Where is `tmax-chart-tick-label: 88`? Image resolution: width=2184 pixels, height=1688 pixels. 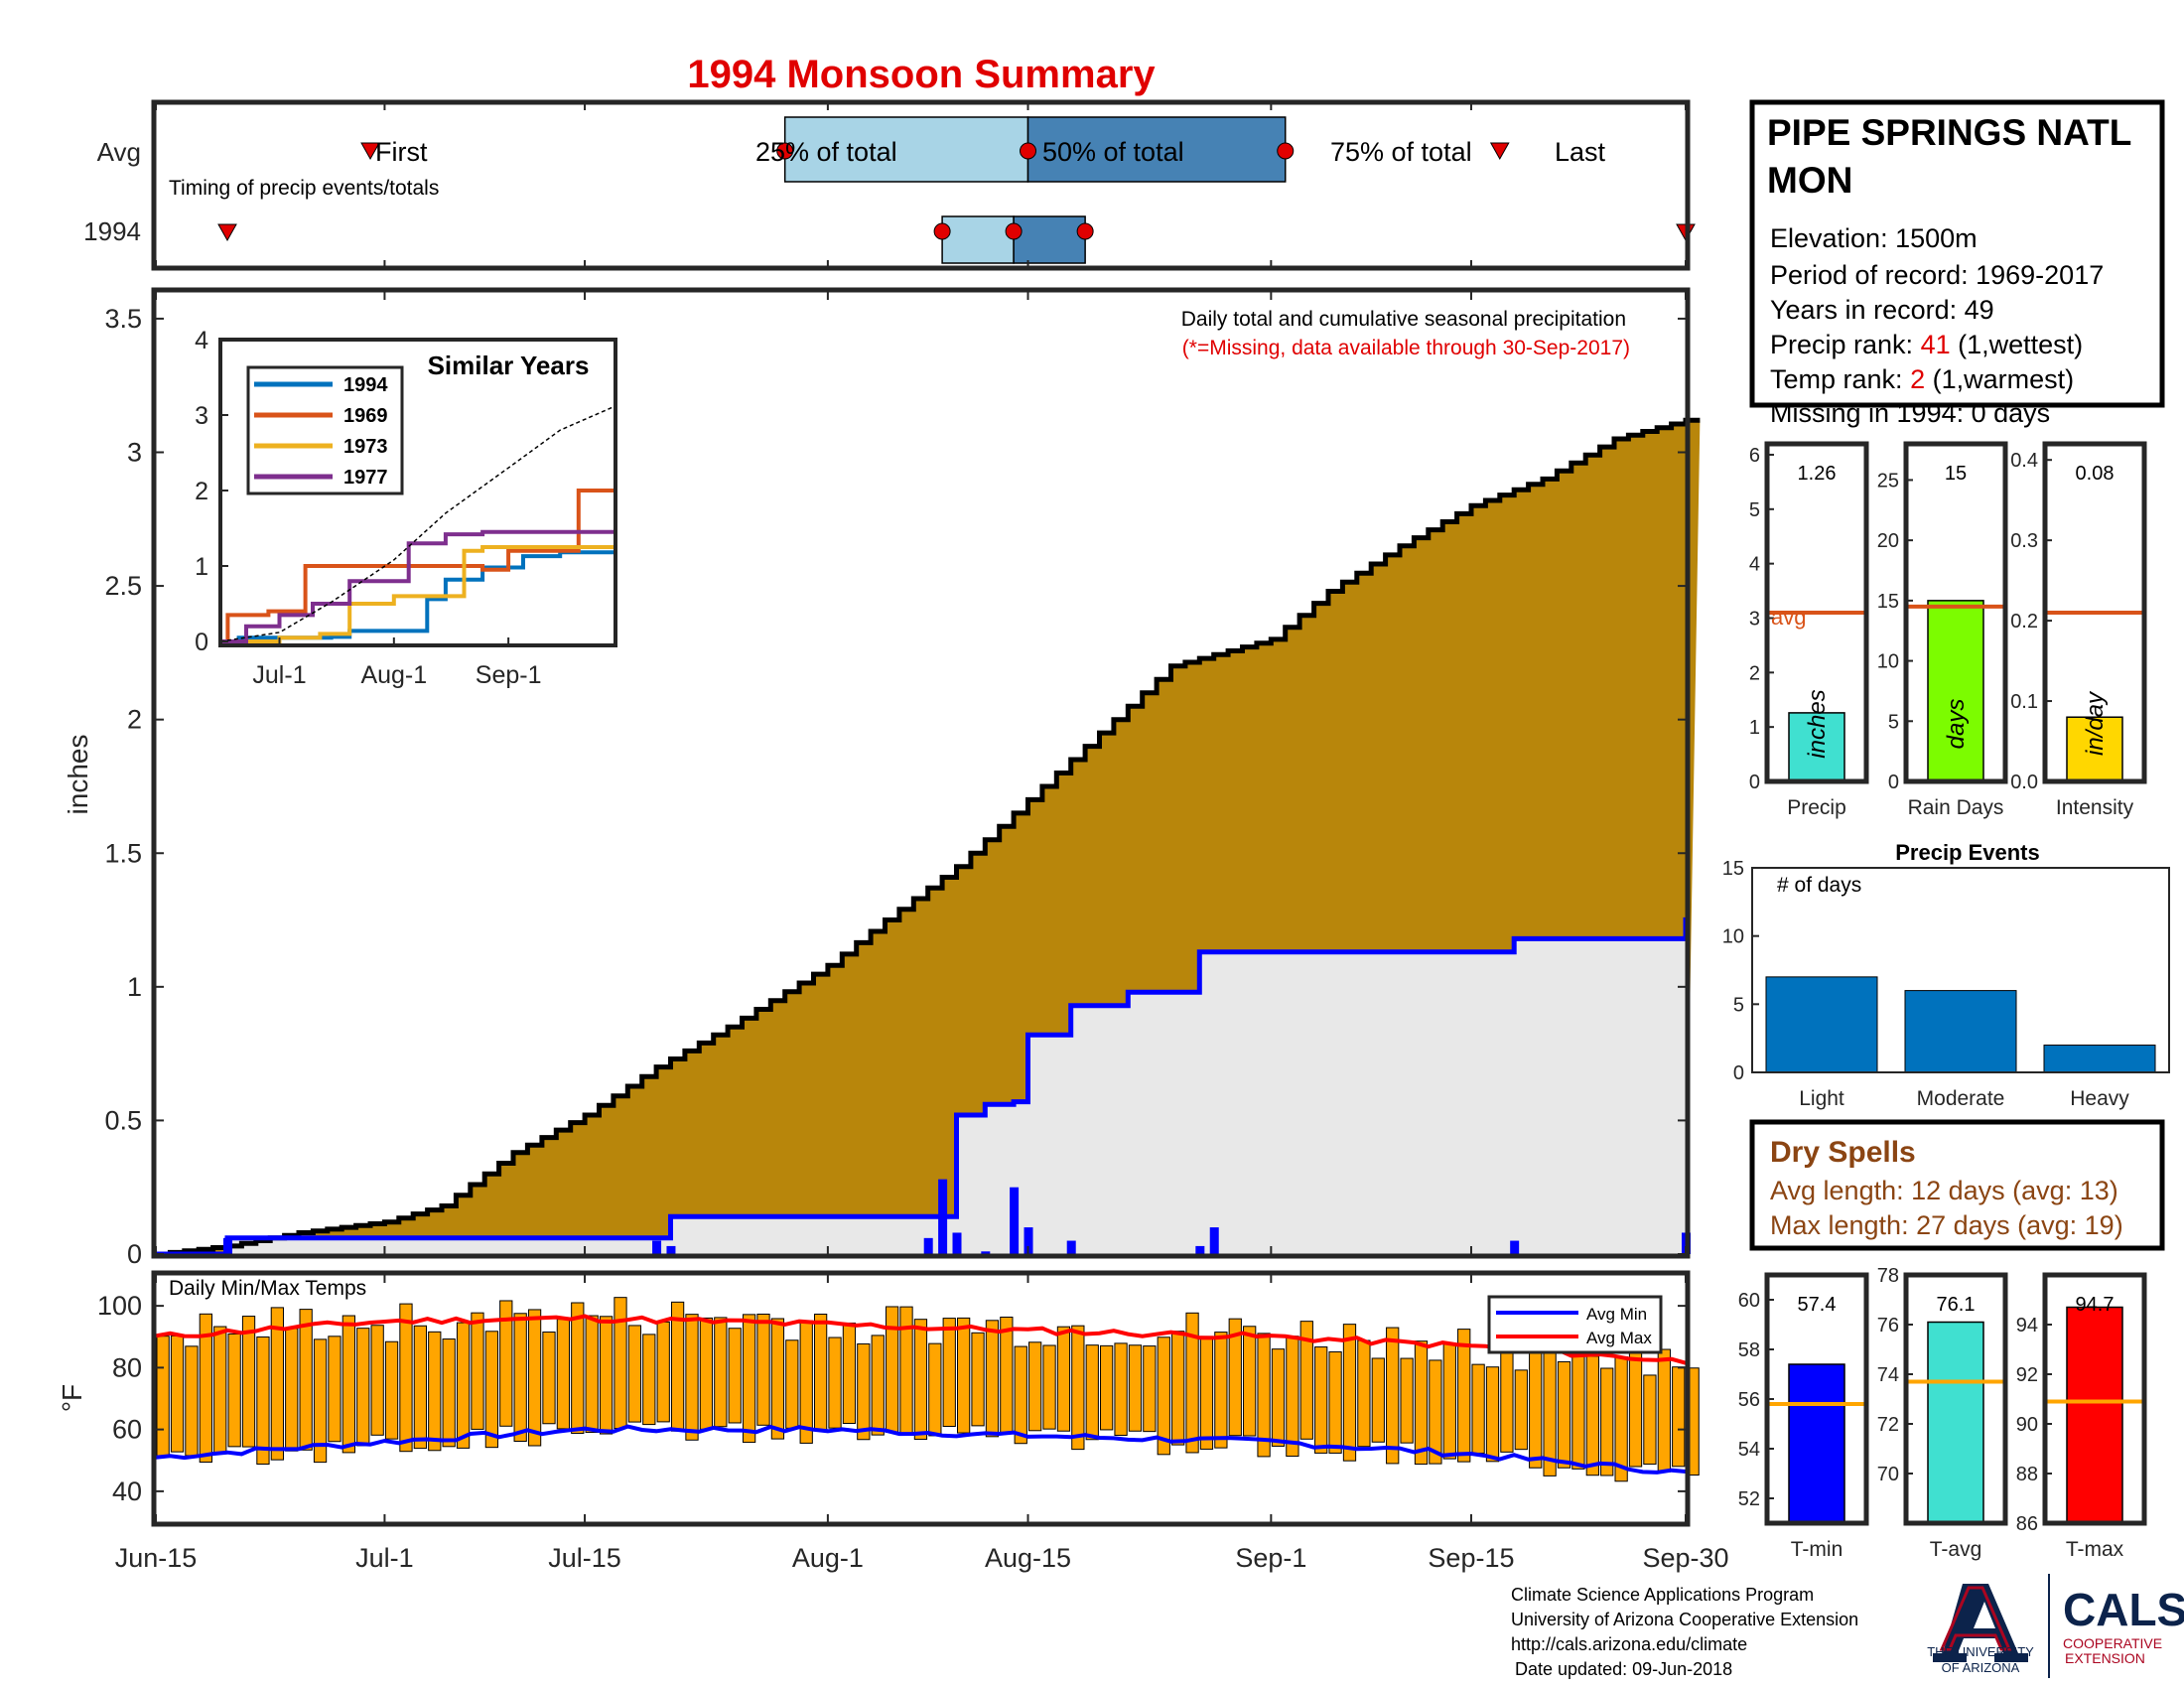 tmax-chart-tick-label: 88 is located at coordinates (2027, 1474).